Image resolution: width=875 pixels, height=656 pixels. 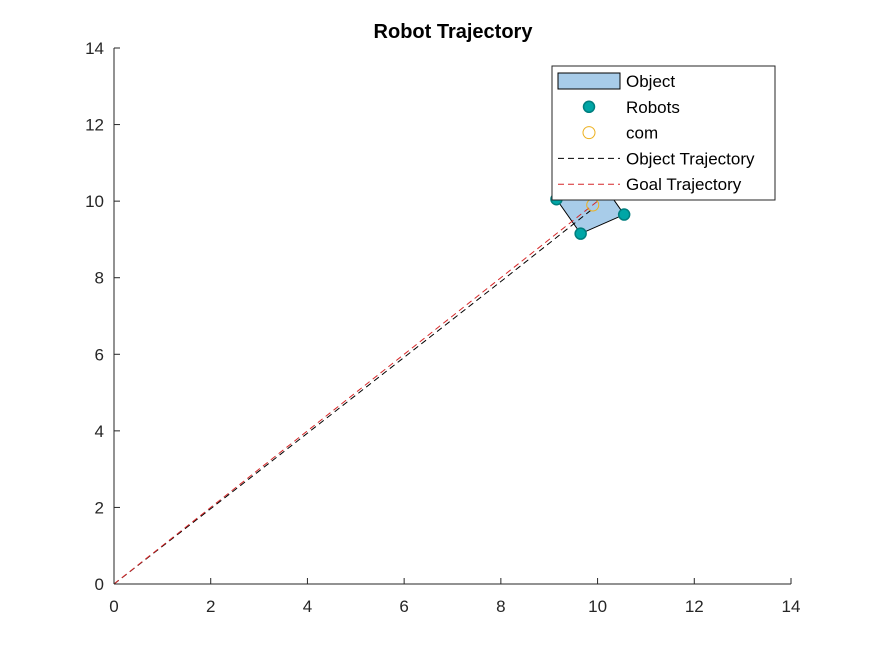 I want to click on x-tick-label: 2, so click(x=210, y=606).